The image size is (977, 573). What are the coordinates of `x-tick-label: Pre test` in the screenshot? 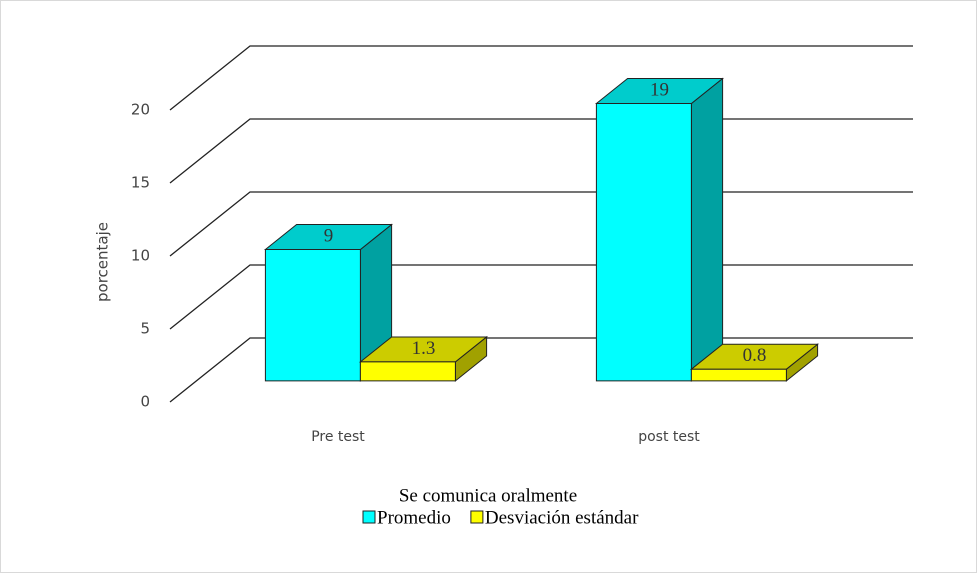 It's located at (338, 437).